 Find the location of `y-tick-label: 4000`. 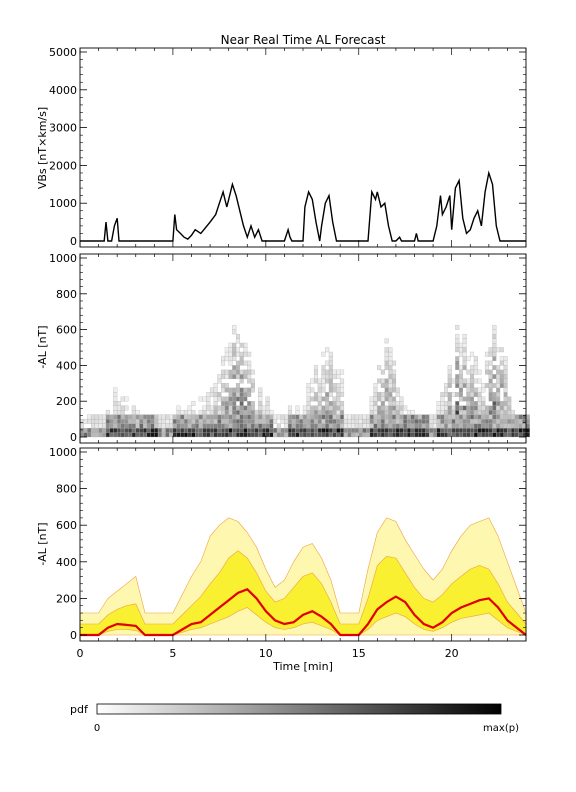

y-tick-label: 4000 is located at coordinates (63, 90).